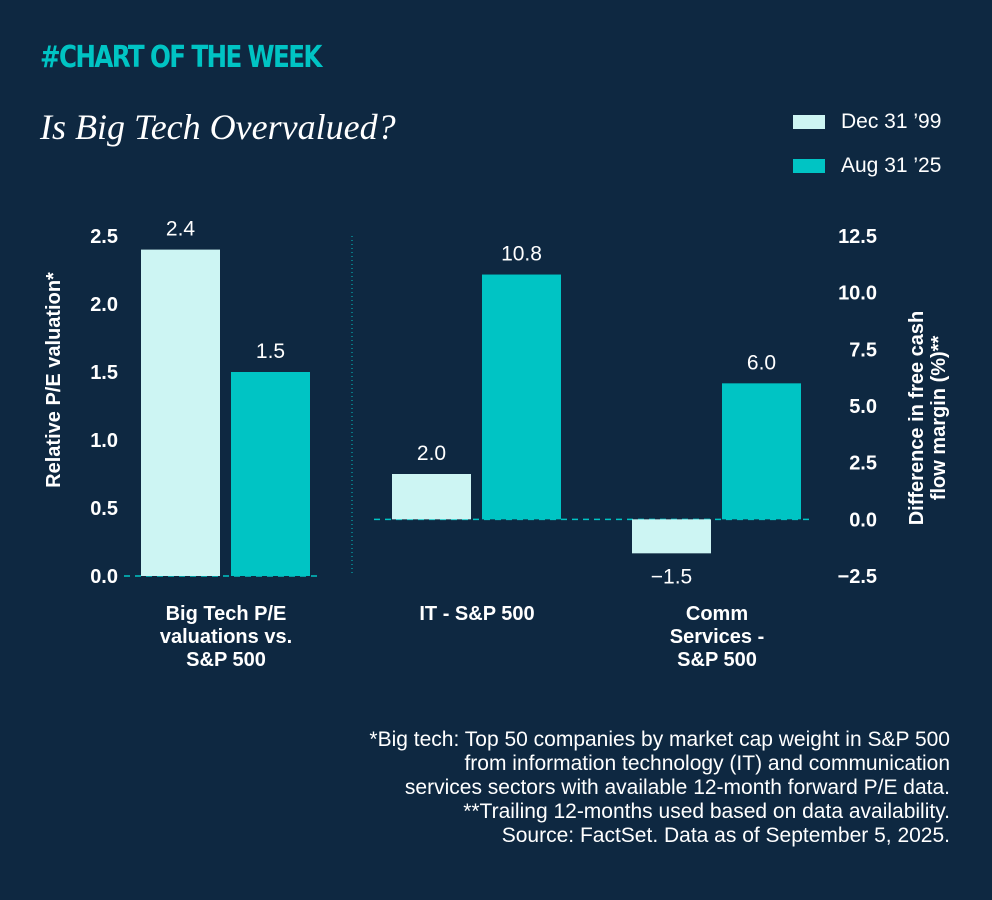  What do you see at coordinates (181, 229) in the screenshot?
I see `bar-value-label: 2.4` at bounding box center [181, 229].